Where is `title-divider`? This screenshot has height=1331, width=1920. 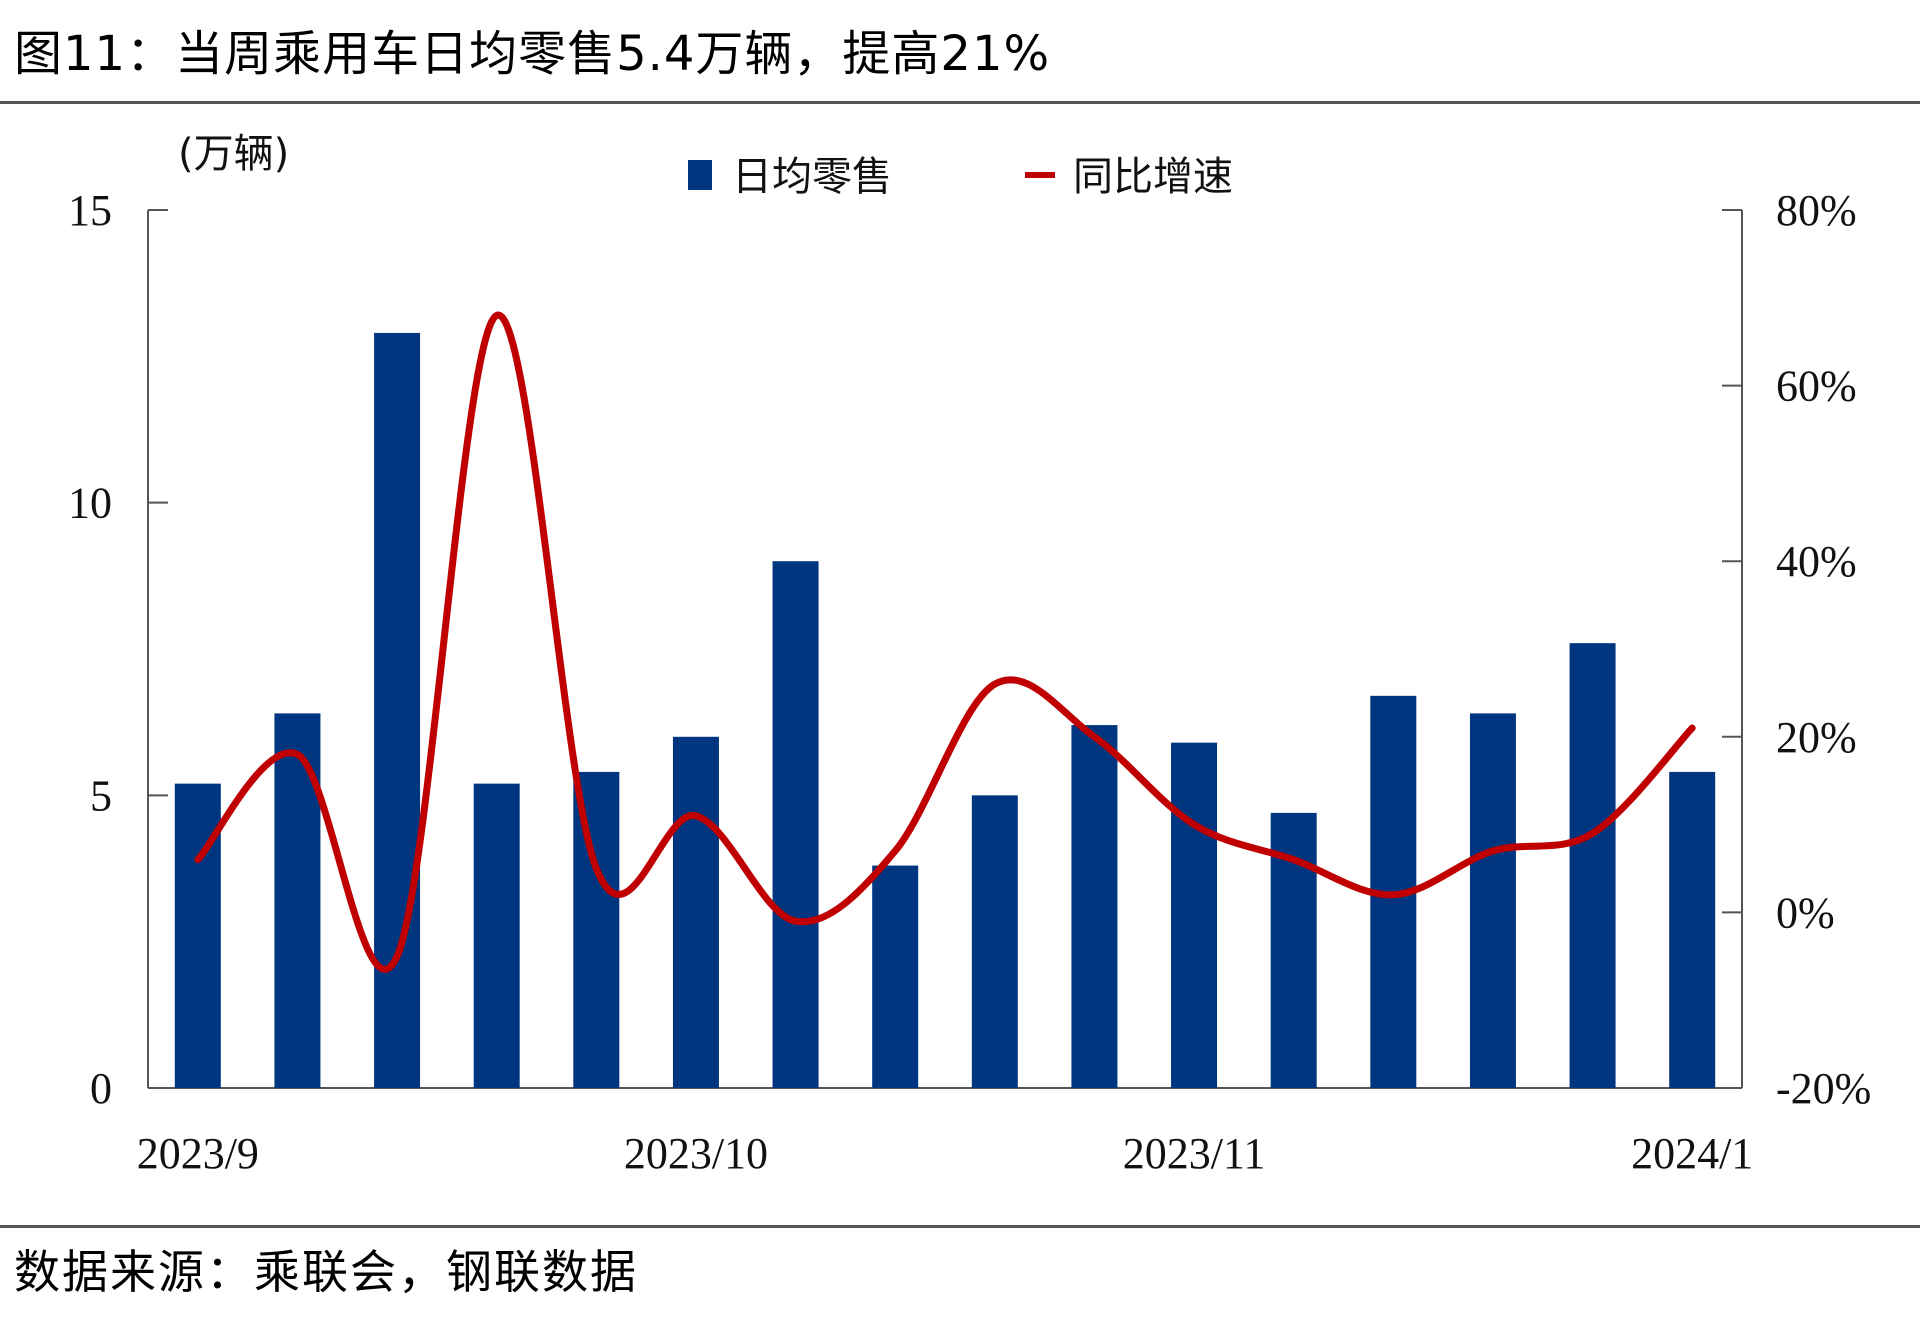 title-divider is located at coordinates (960, 102).